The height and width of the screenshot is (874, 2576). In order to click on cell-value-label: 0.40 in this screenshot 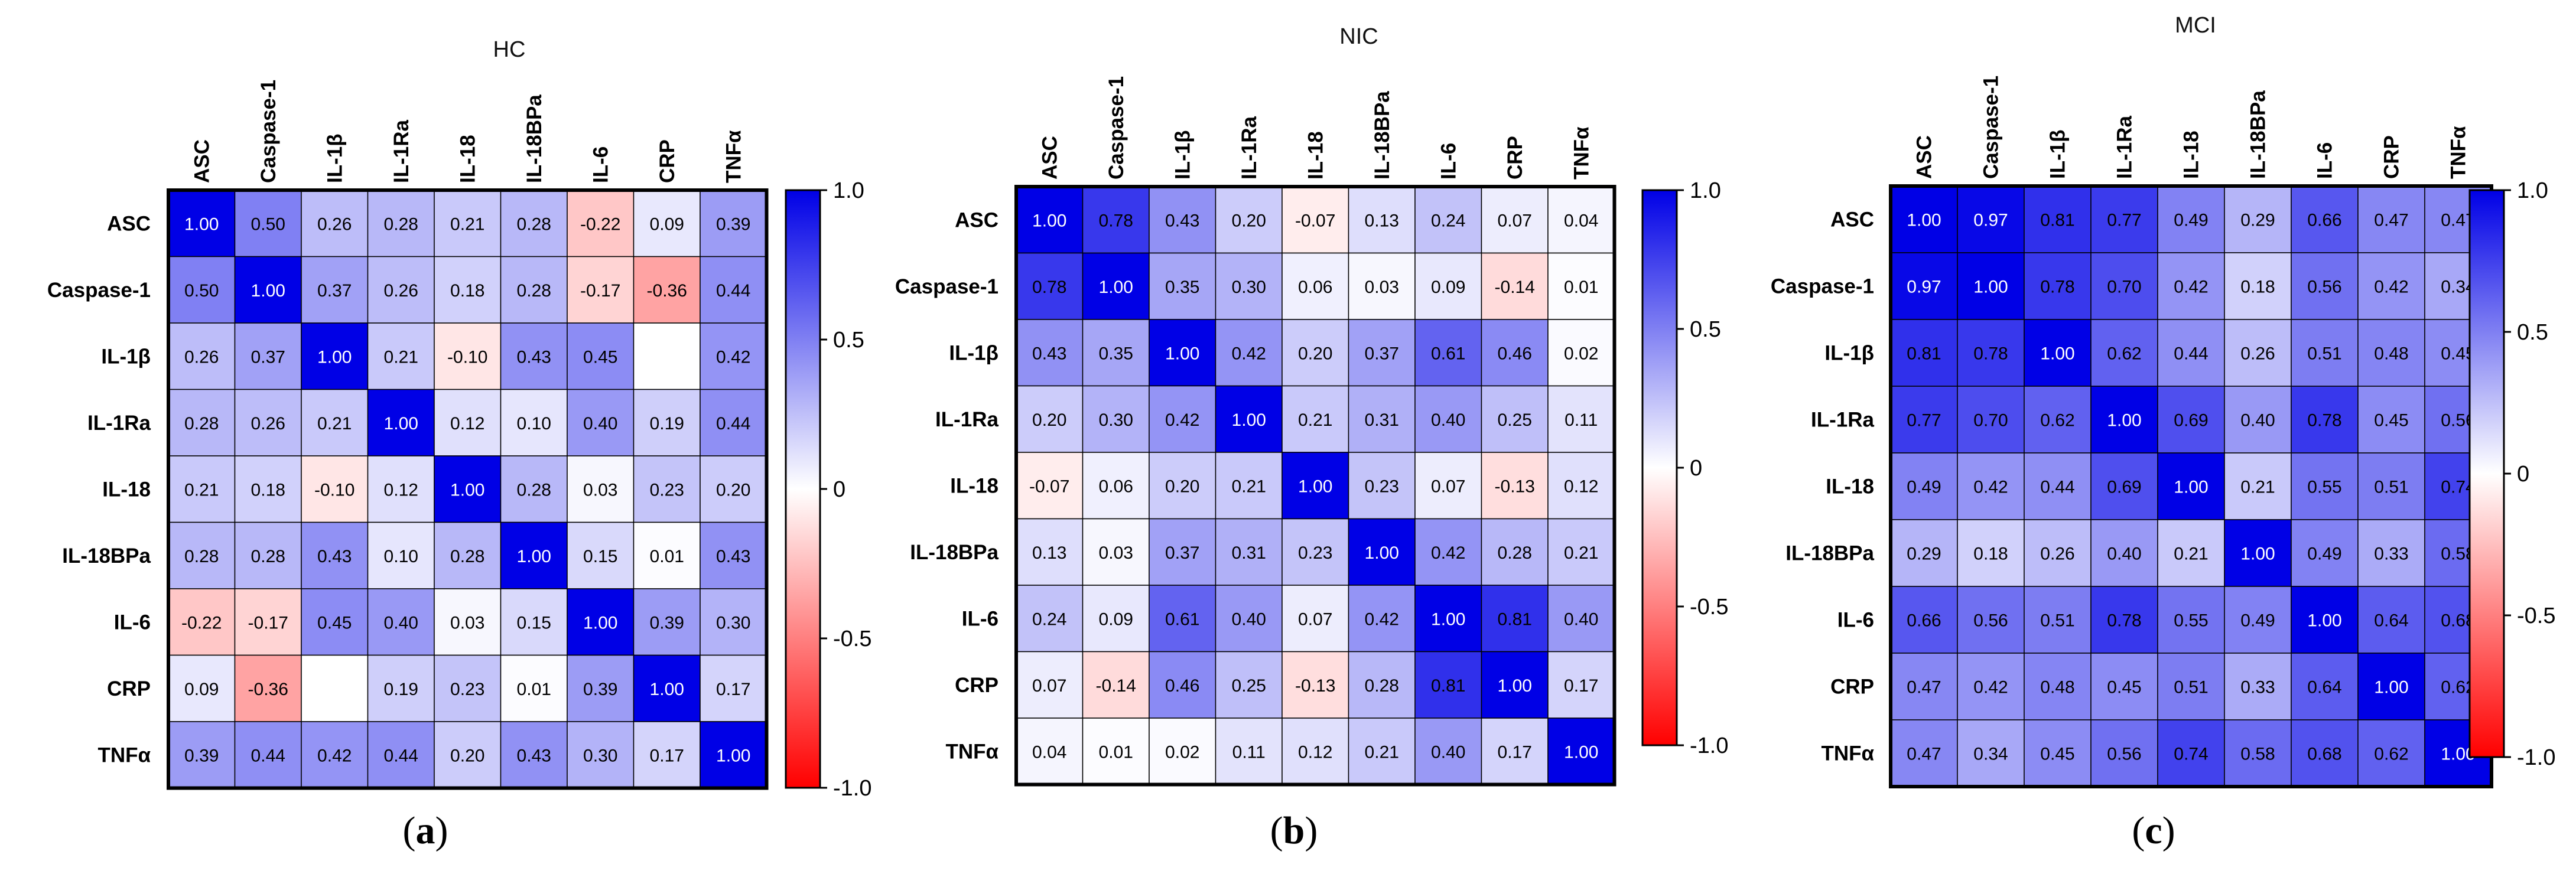, I will do `click(1249, 619)`.